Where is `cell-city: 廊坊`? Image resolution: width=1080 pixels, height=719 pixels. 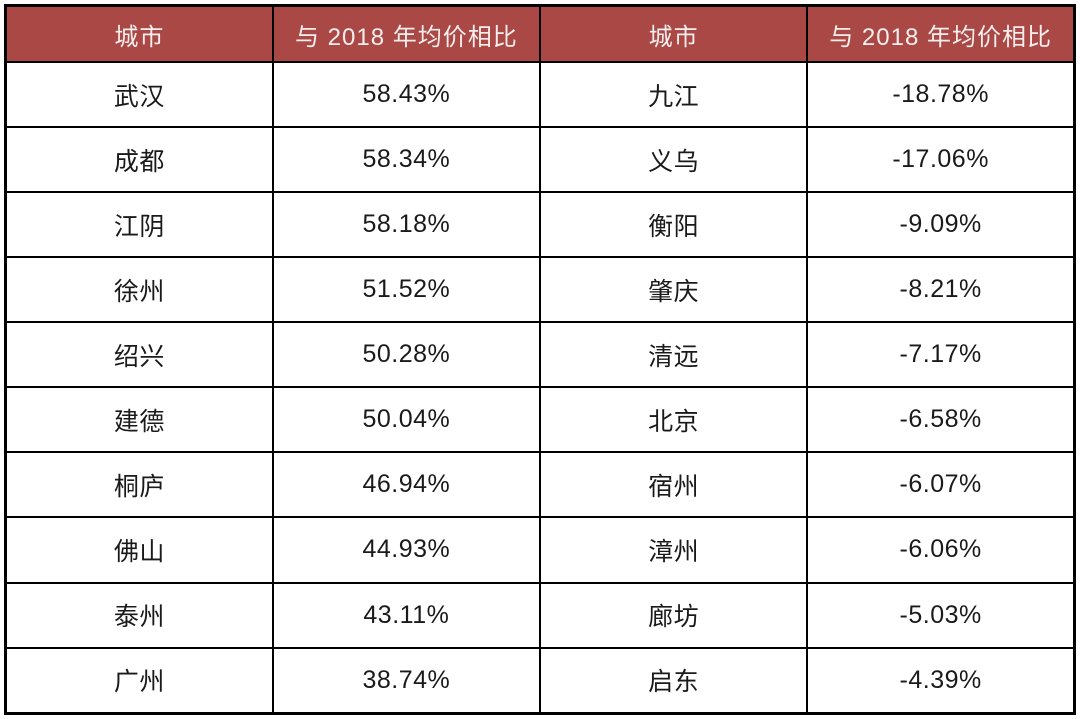 cell-city: 廊坊 is located at coordinates (673, 615).